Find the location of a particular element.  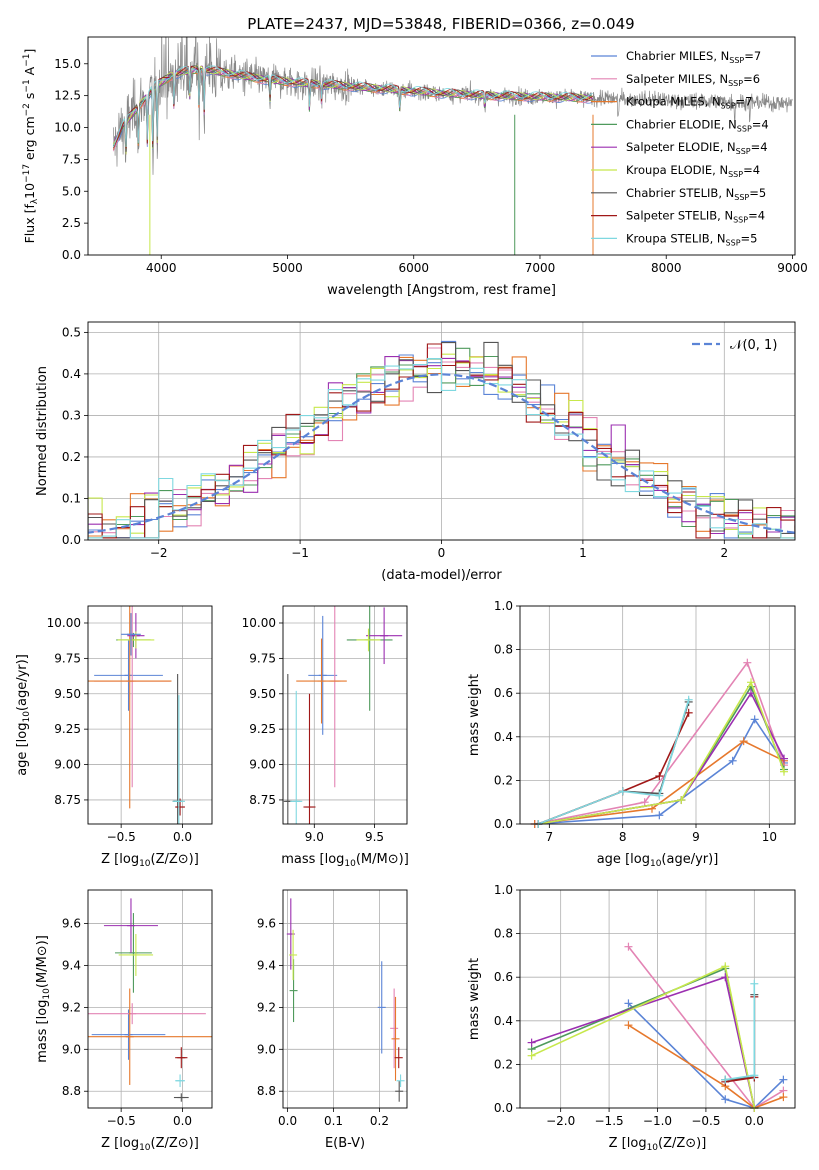

x-axis-label: wavelength [Angstrom, rest frame] is located at coordinates (441, 290).